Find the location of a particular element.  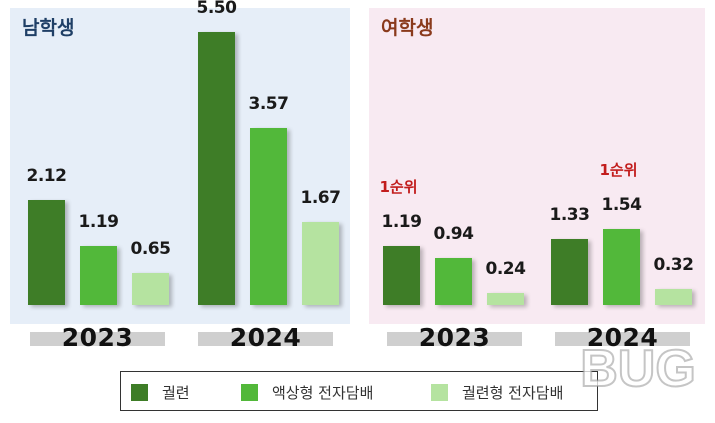

legend-item-heated-tobacco: 궐련형 전자담배 is located at coordinates (497, 392).